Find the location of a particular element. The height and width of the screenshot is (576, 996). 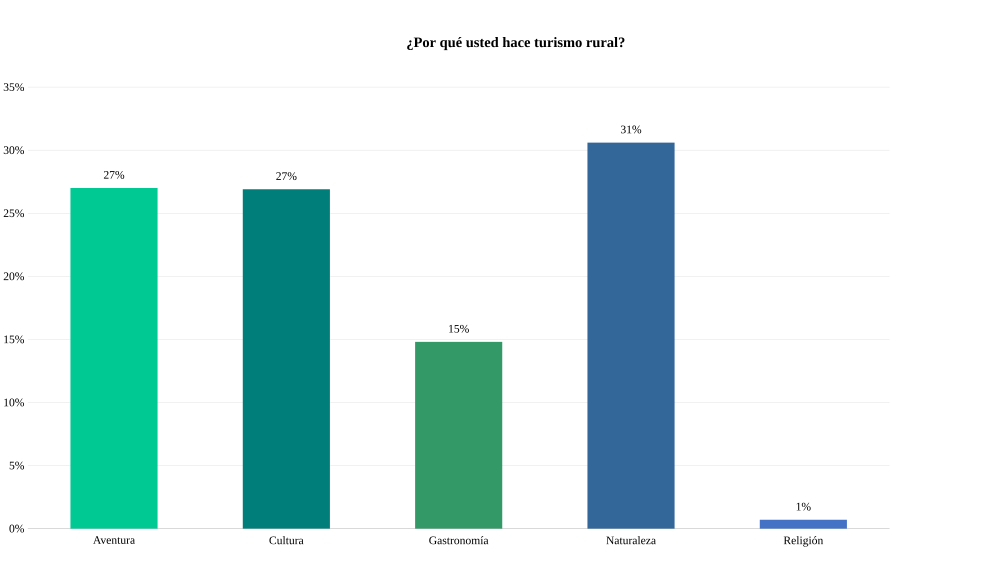

x-tick-label: Cultura is located at coordinates (286, 540).